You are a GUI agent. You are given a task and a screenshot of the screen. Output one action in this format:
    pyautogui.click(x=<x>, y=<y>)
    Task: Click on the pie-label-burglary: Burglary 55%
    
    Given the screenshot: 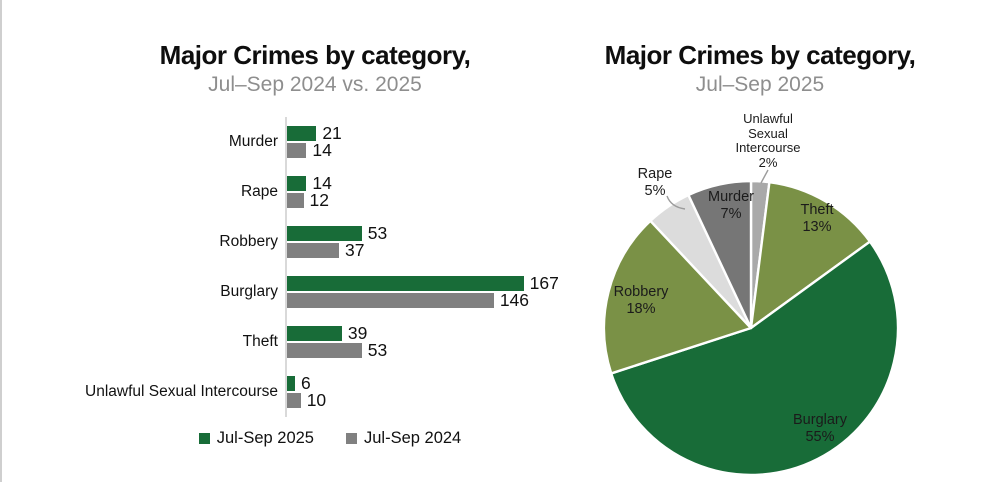 What is the action you would take?
    pyautogui.click(x=820, y=429)
    